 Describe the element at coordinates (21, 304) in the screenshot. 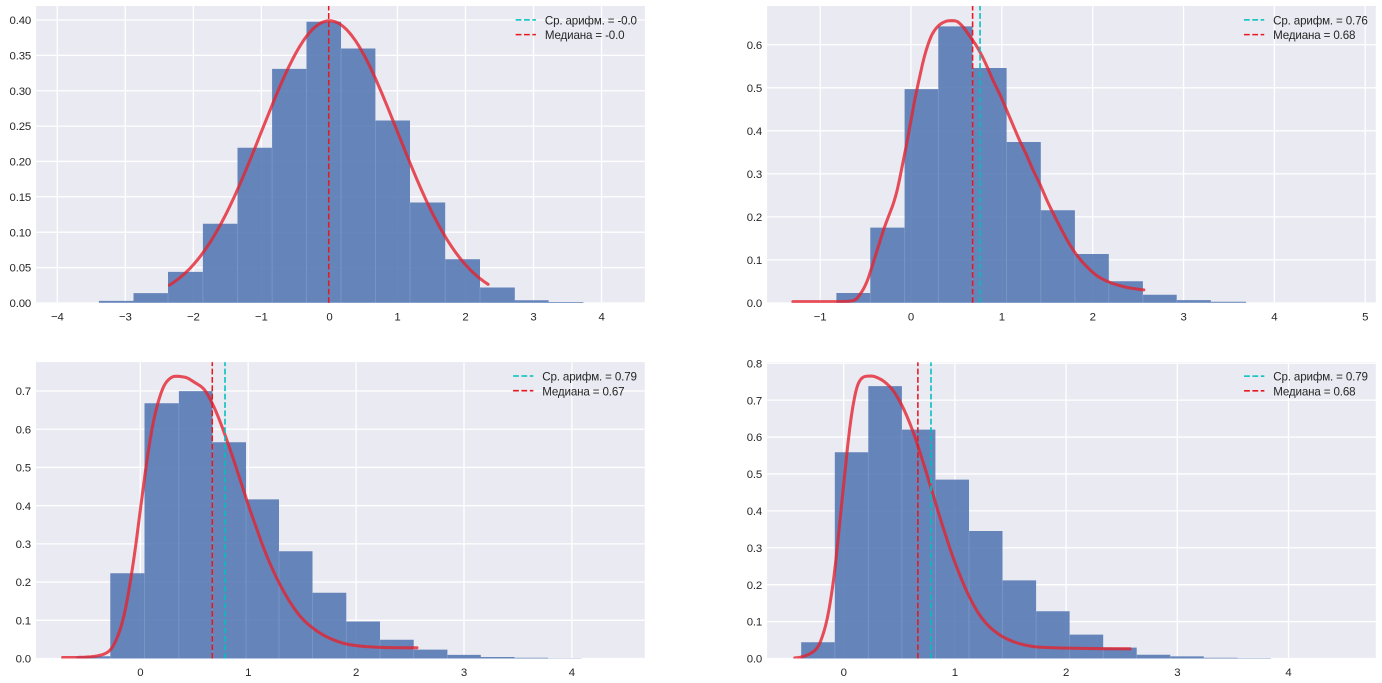

I see `svg-text: 0.00` at that location.